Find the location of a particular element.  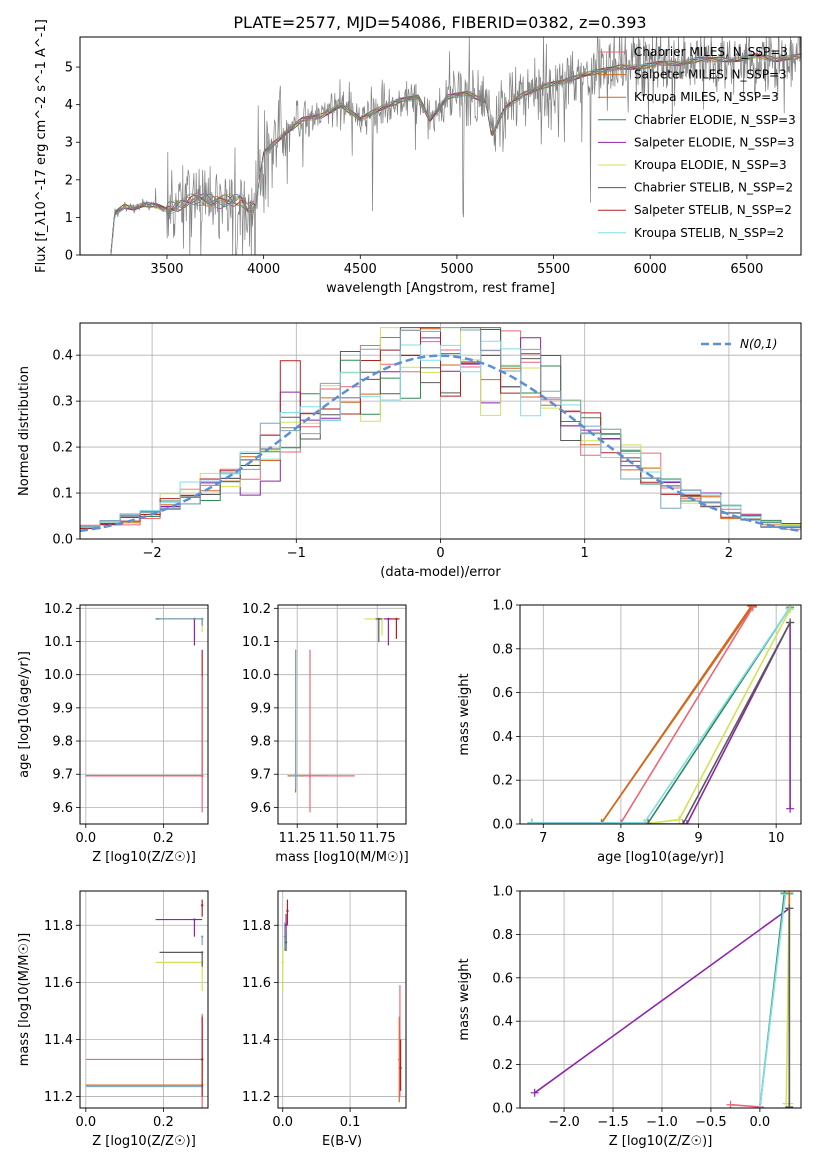

axes-mass-vs-EBV: 0.0 0.1 11.2 11.4 11.6 11.8 E(B-V) is located at coordinates (324, 1019).